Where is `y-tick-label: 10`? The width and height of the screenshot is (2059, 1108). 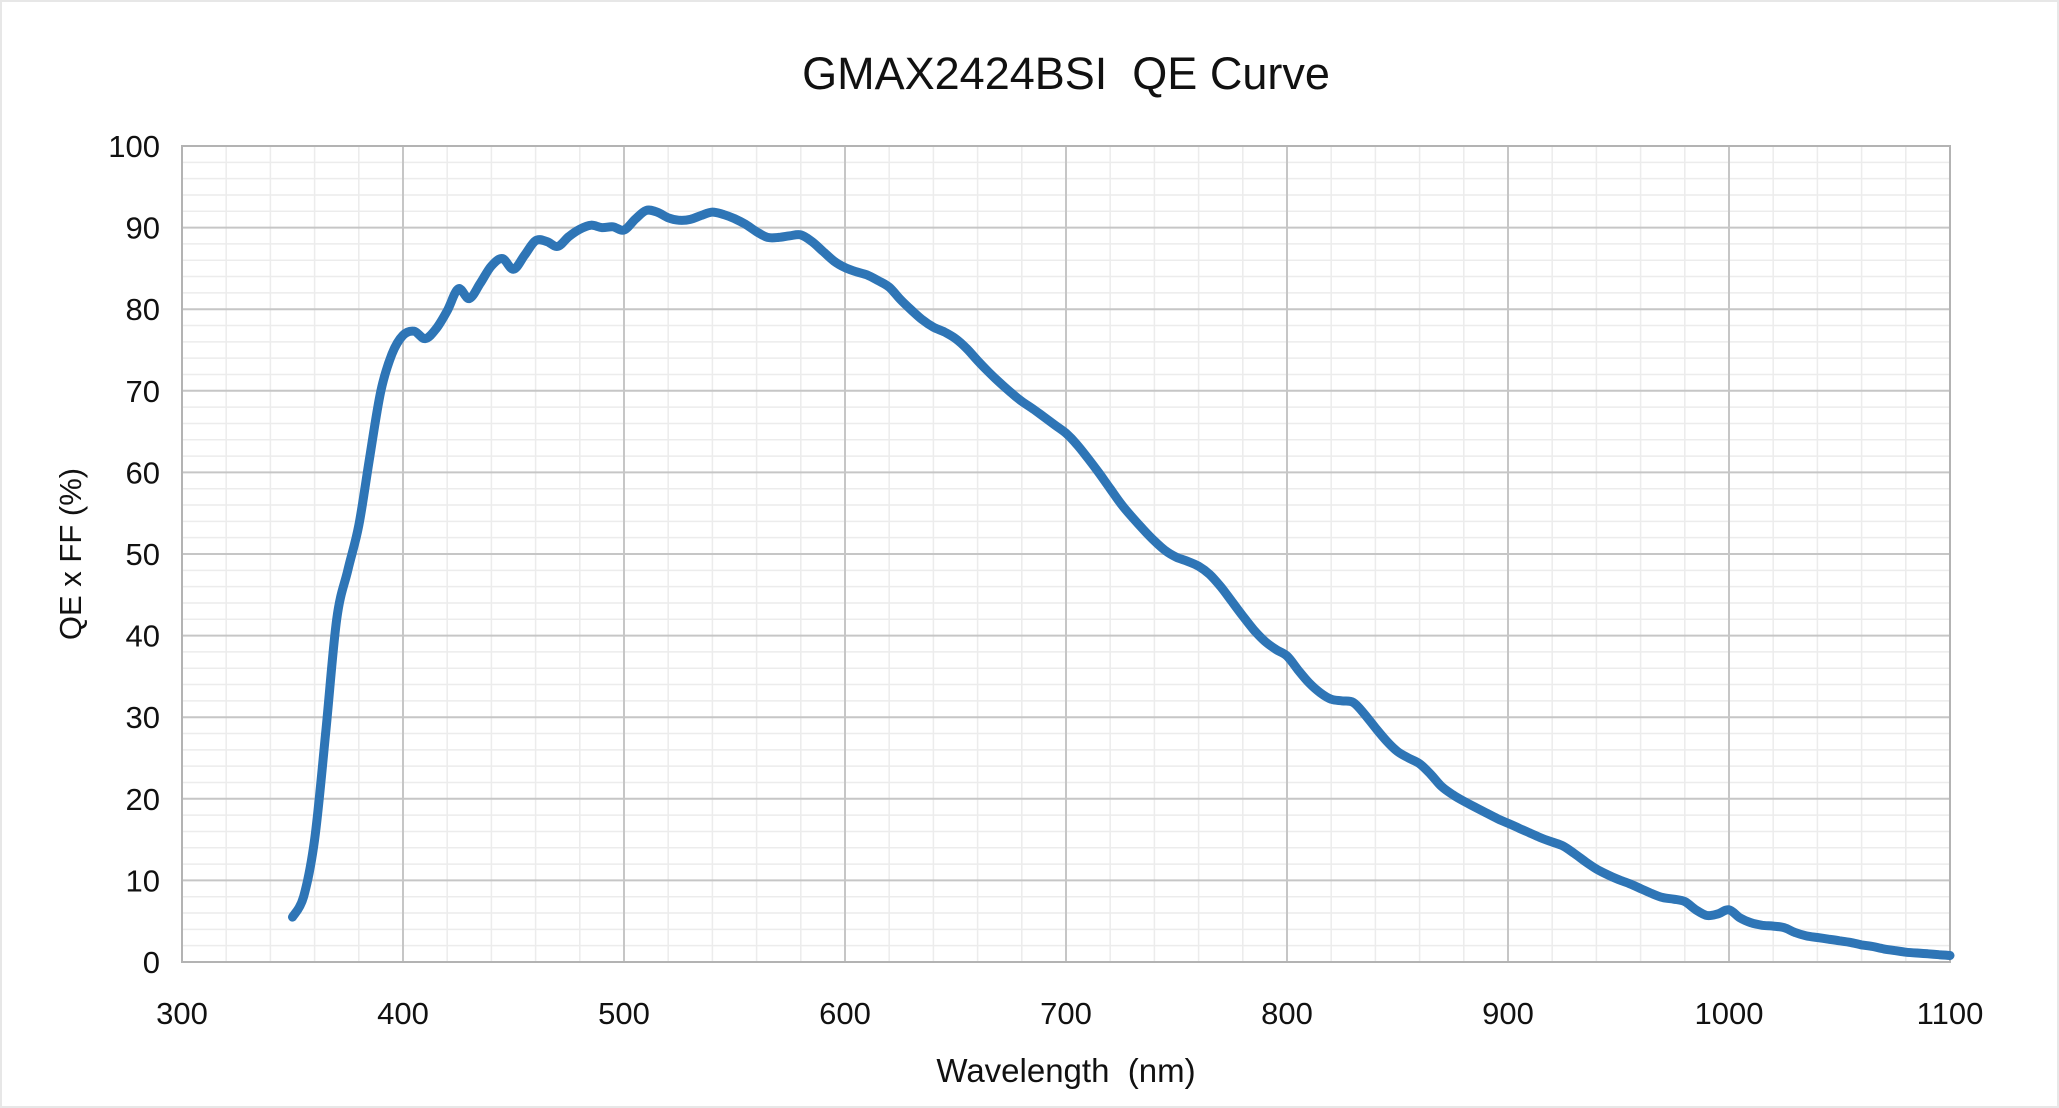
y-tick-label: 10 is located at coordinates (143, 880).